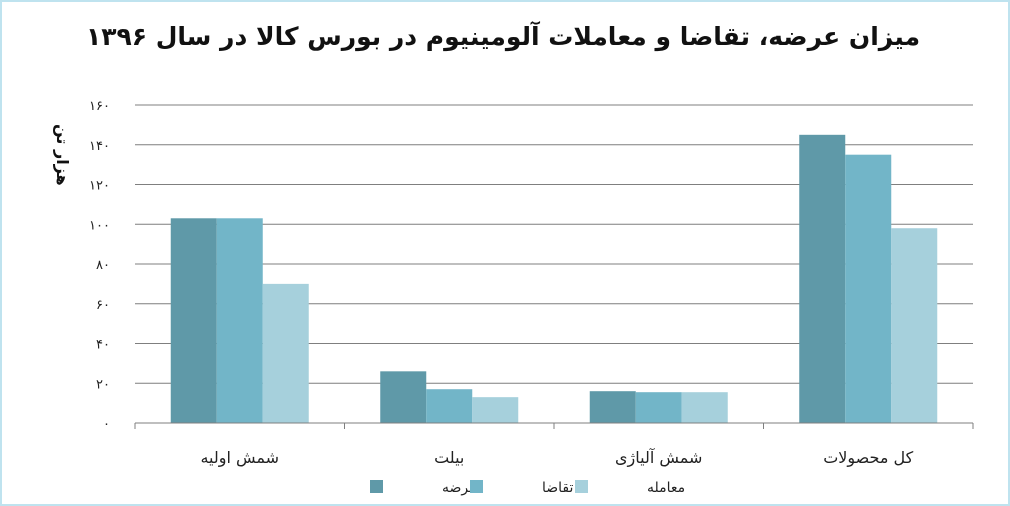  Describe the element at coordinates (459, 488) in the screenshot. I see `legend-label: عرضه` at that location.